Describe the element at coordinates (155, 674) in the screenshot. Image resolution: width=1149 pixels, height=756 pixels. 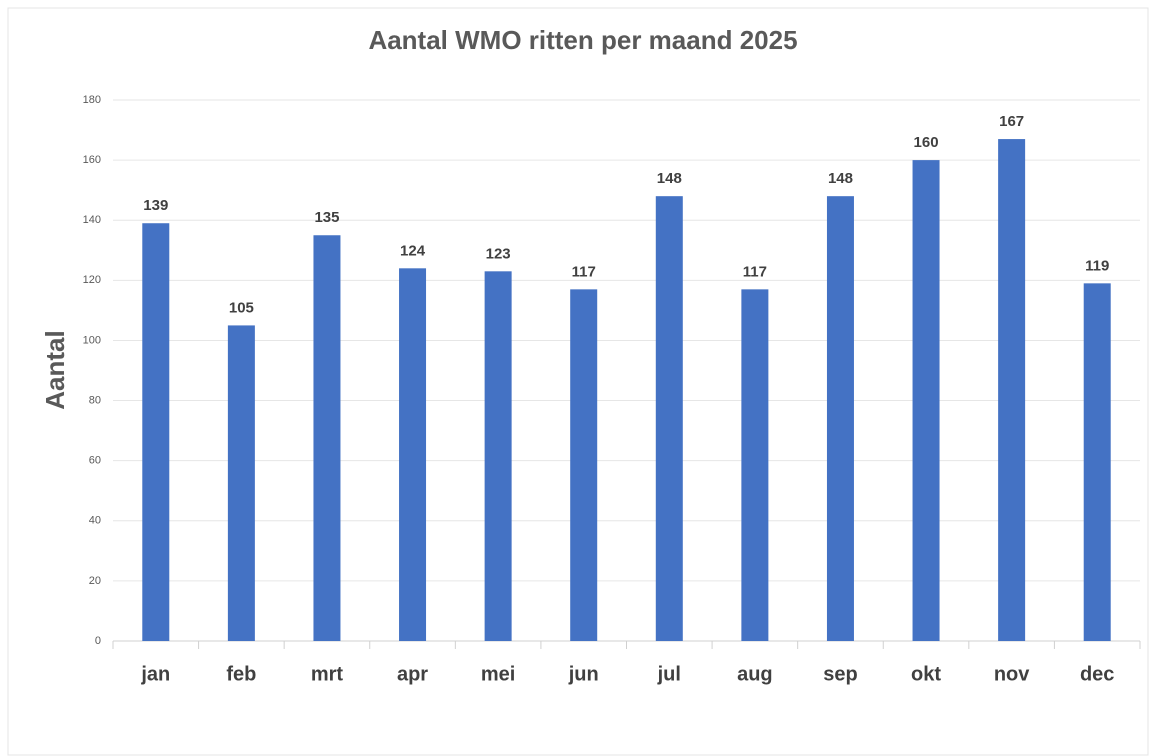
I see `x-tick-label: jan` at that location.